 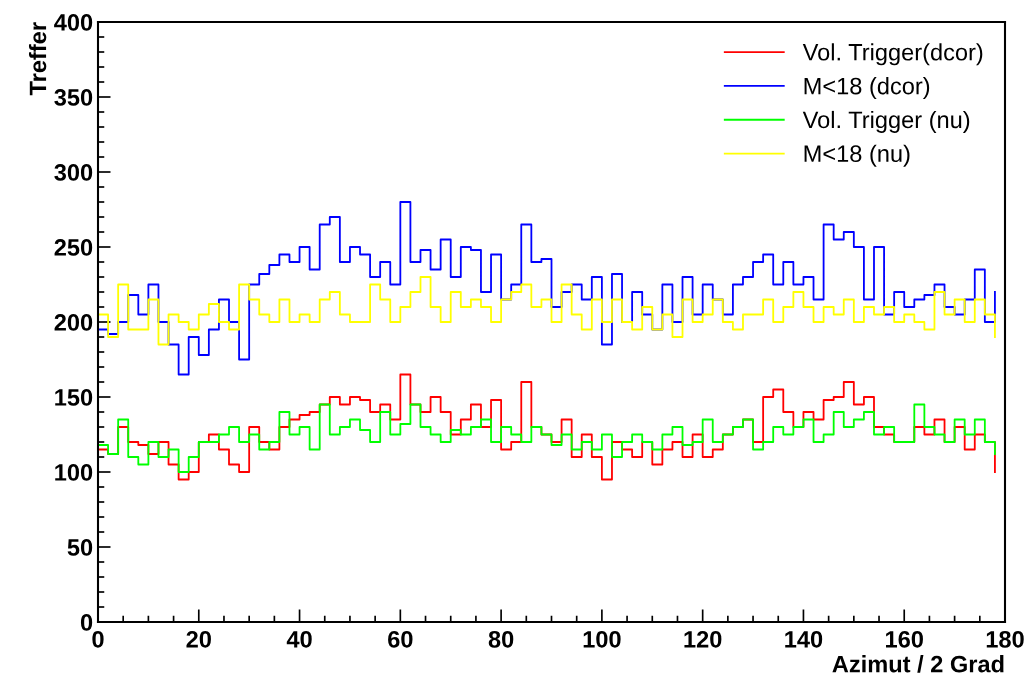 What do you see at coordinates (703, 639) in the screenshot?
I see `x-tick-label: 120` at bounding box center [703, 639].